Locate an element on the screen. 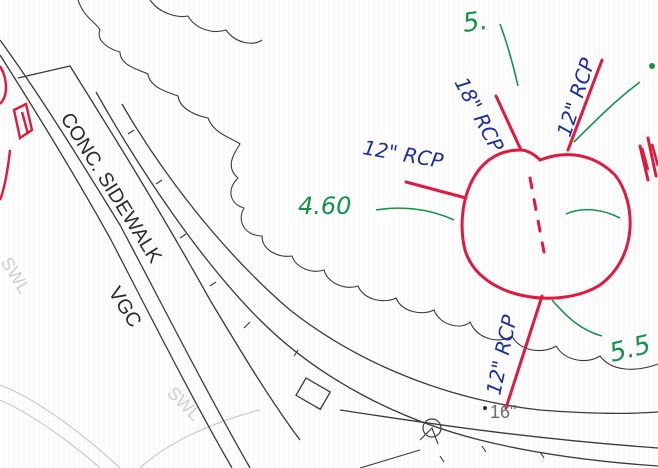 The width and height of the screenshot is (658, 468). elev-se-leader is located at coordinates (577, 318).